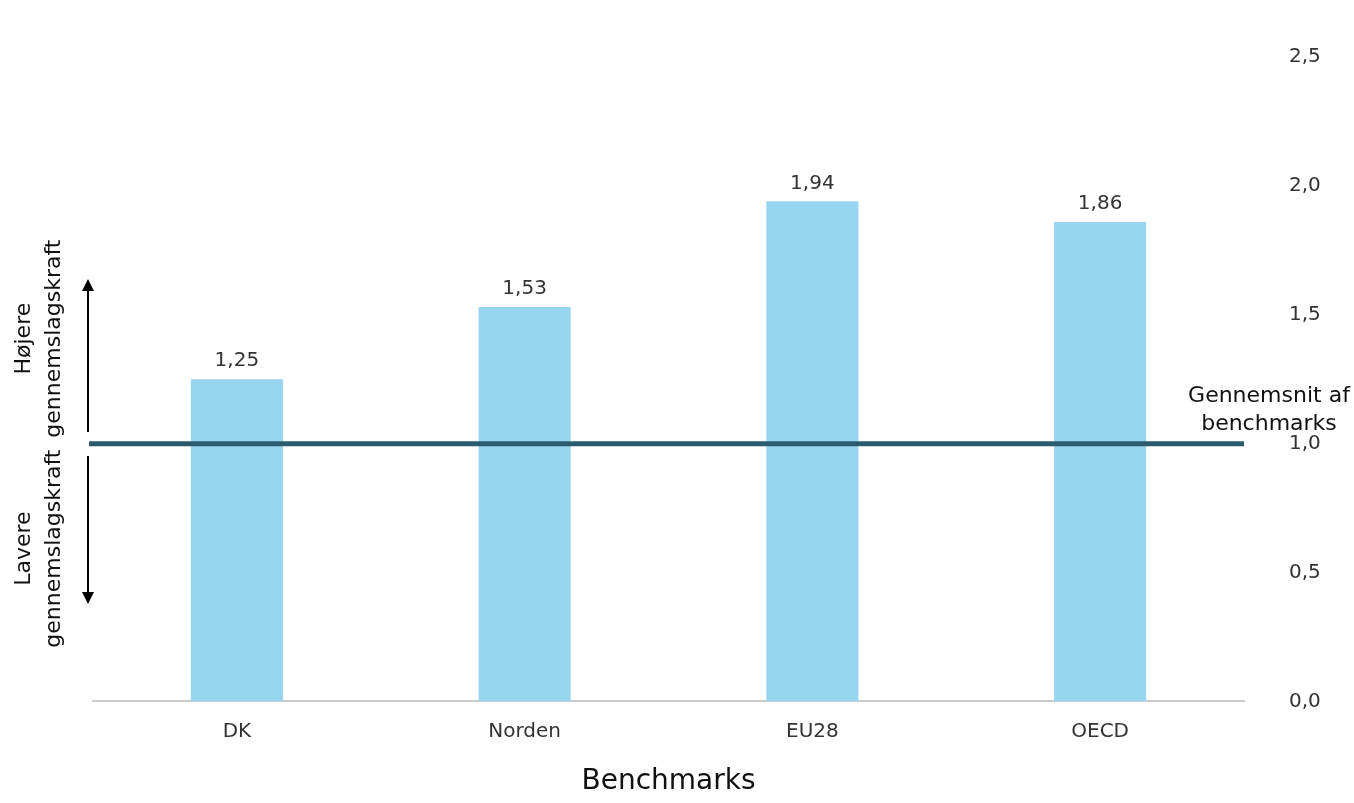 This screenshot has height=803, width=1354. What do you see at coordinates (524, 287) in the screenshot?
I see `data-label: 1,53` at bounding box center [524, 287].